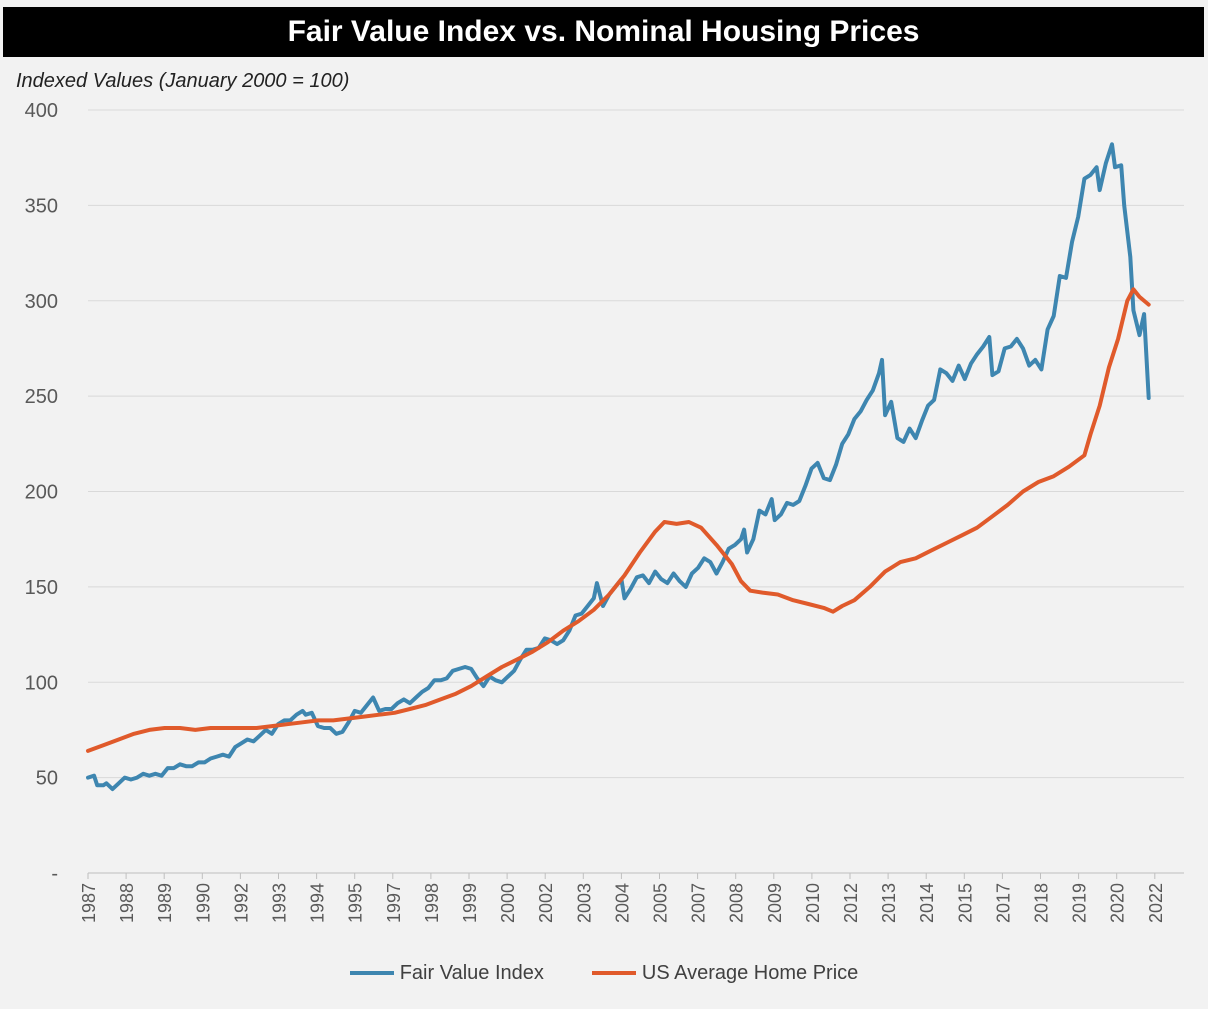 This screenshot has height=1009, width=1208. Describe the element at coordinates (1080, 903) in the screenshot. I see `x-tick-label: 2019` at that location.